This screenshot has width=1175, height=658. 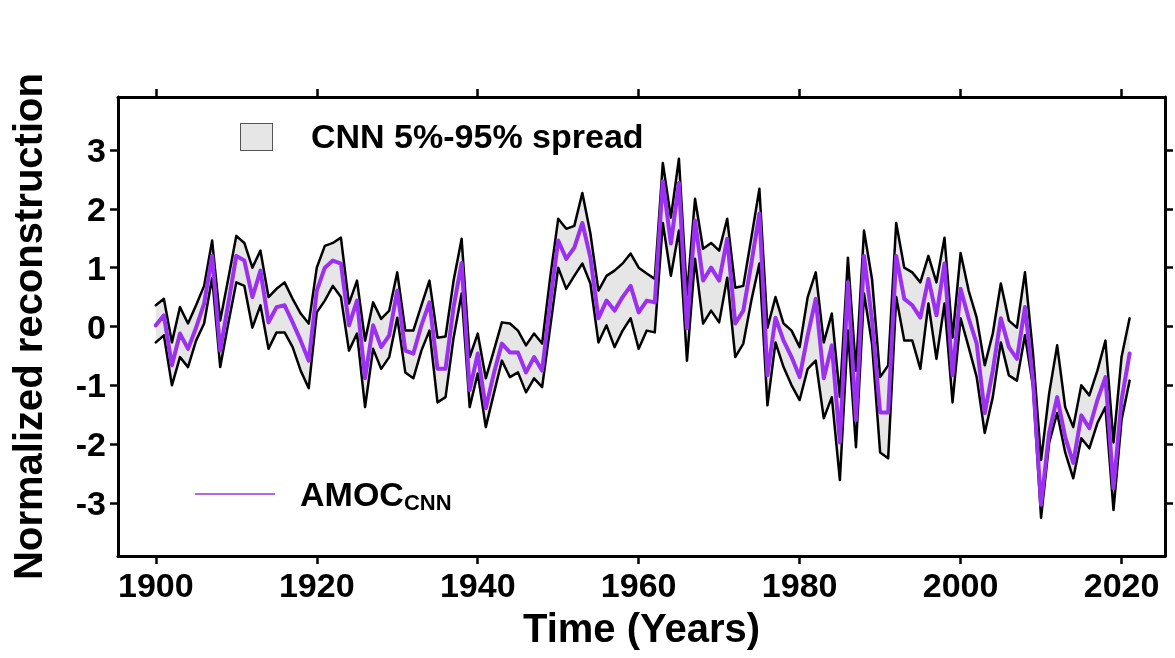 I want to click on x-tick-label: 1980, so click(x=799, y=585).